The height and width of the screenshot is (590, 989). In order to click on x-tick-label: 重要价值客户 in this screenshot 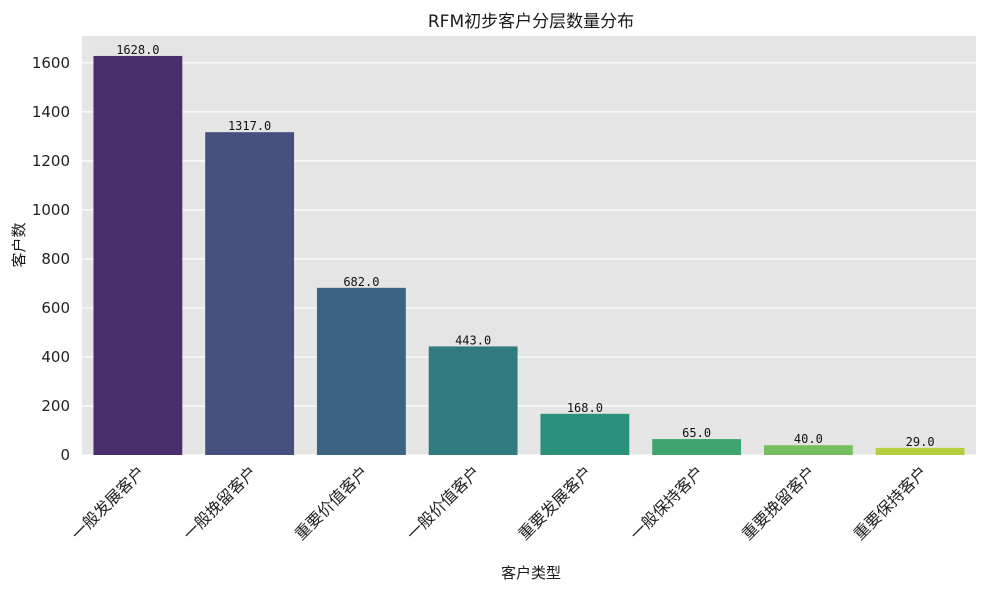, I will do `click(331, 502)`.